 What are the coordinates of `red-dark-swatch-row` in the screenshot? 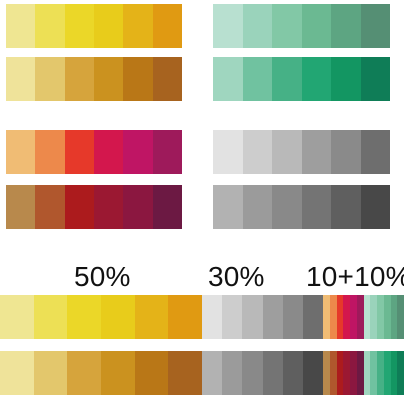 It's located at (94, 207).